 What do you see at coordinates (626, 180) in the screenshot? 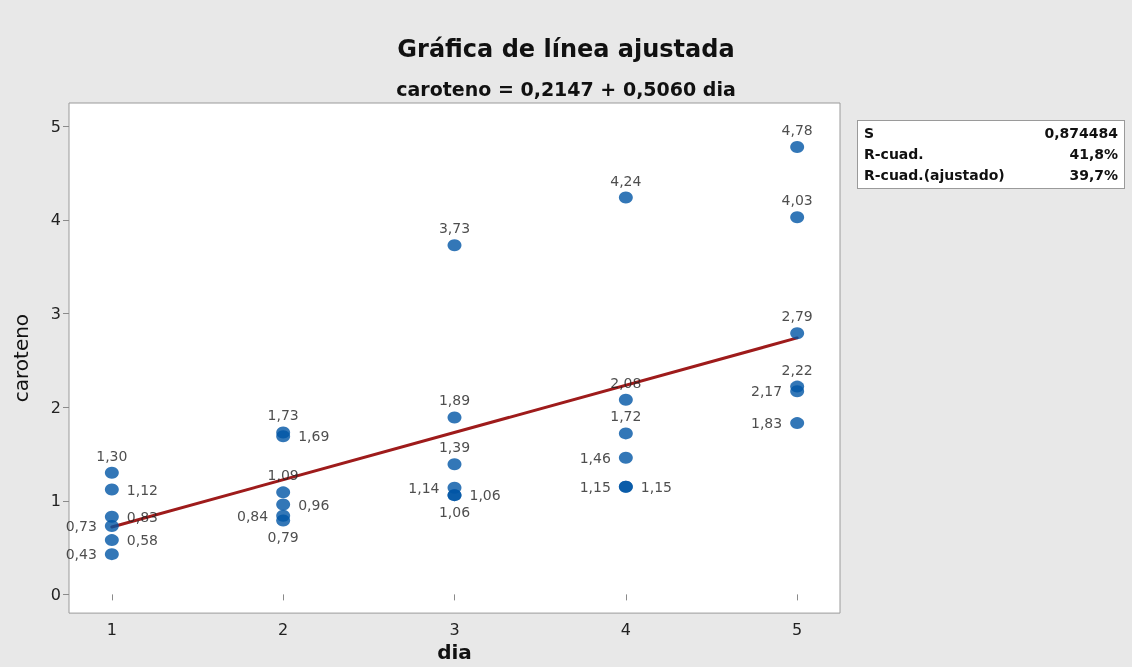
I see `data-label: 4,24` at bounding box center [626, 180].